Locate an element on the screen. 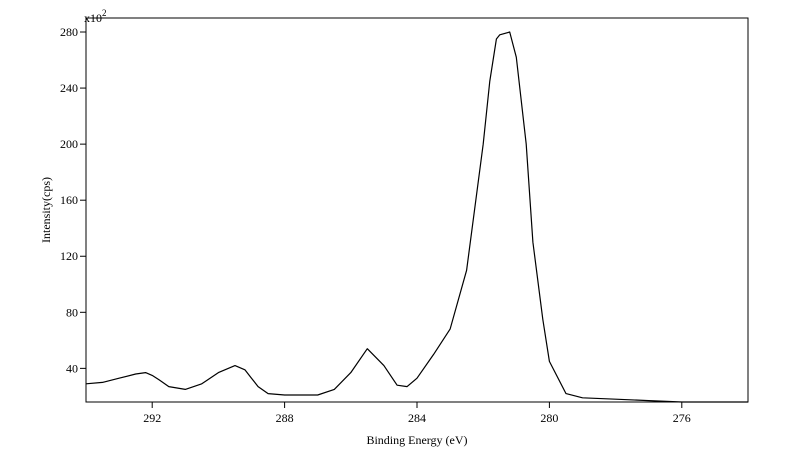  y-tick-label: 200 is located at coordinates (69, 144).